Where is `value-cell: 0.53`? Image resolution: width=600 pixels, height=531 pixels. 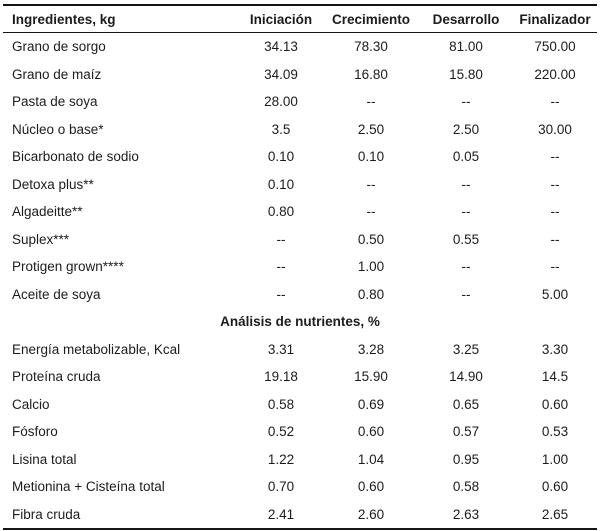 value-cell: 0.53 is located at coordinates (555, 432).